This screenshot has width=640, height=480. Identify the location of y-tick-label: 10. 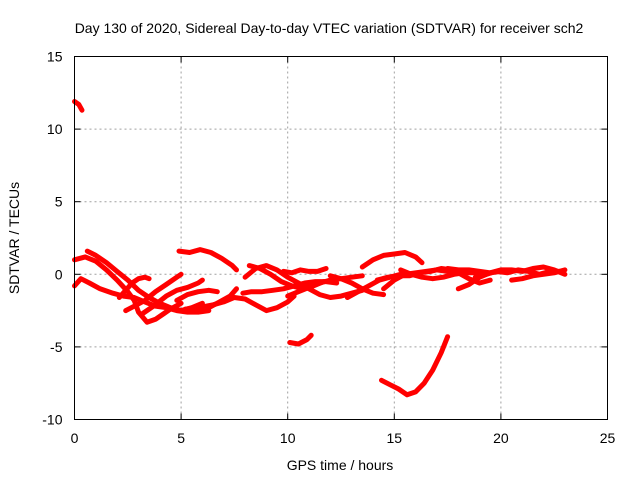
(55, 129).